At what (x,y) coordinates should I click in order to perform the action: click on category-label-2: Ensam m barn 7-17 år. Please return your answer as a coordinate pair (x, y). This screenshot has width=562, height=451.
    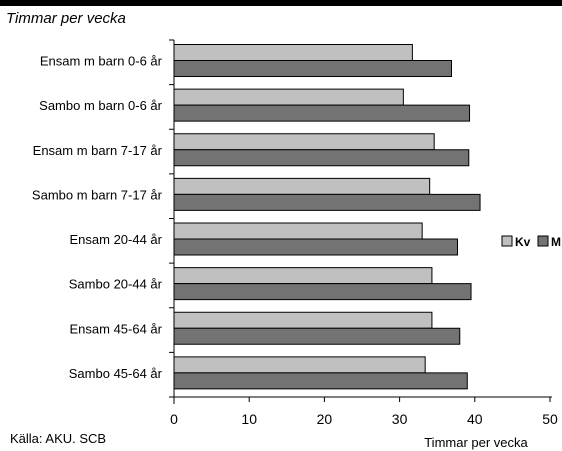
    Looking at the image, I should click on (98, 150).